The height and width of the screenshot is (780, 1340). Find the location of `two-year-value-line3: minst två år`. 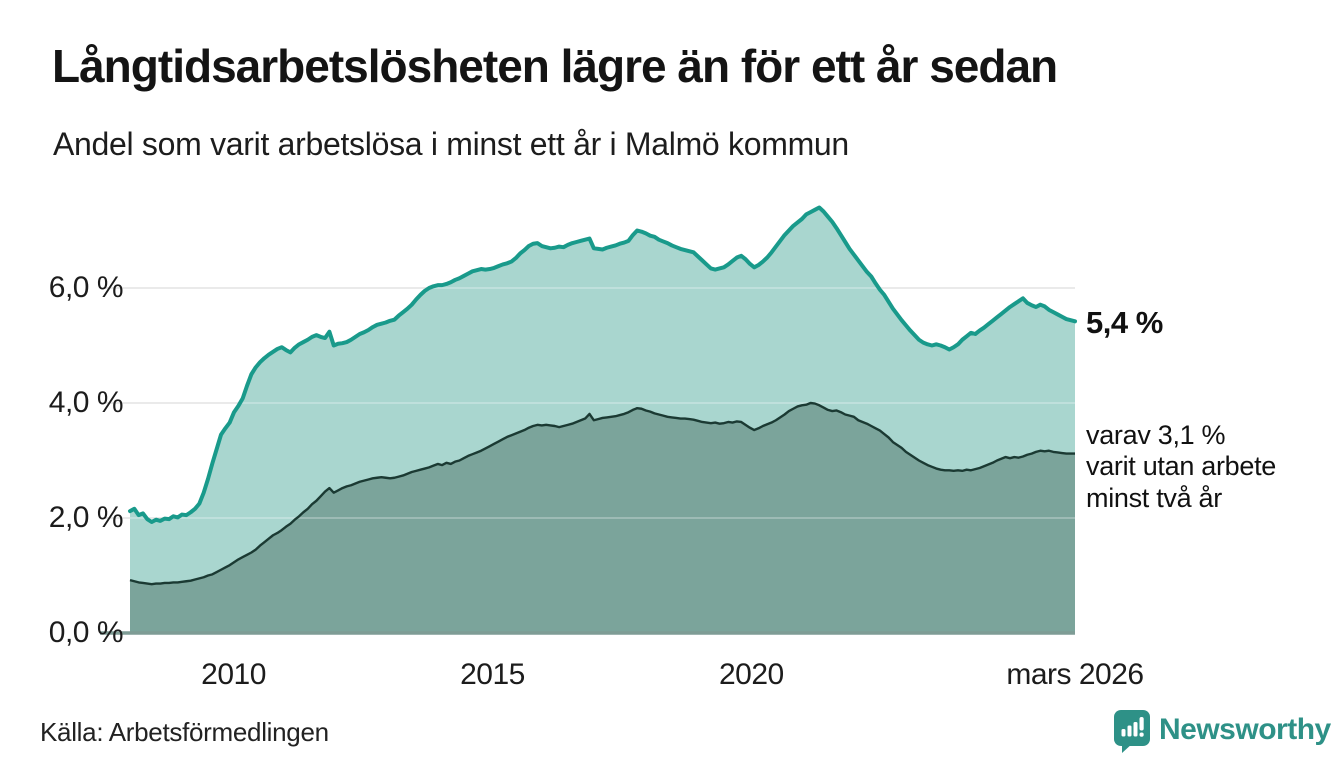

two-year-value-line3: minst två år is located at coordinates (1154, 497).